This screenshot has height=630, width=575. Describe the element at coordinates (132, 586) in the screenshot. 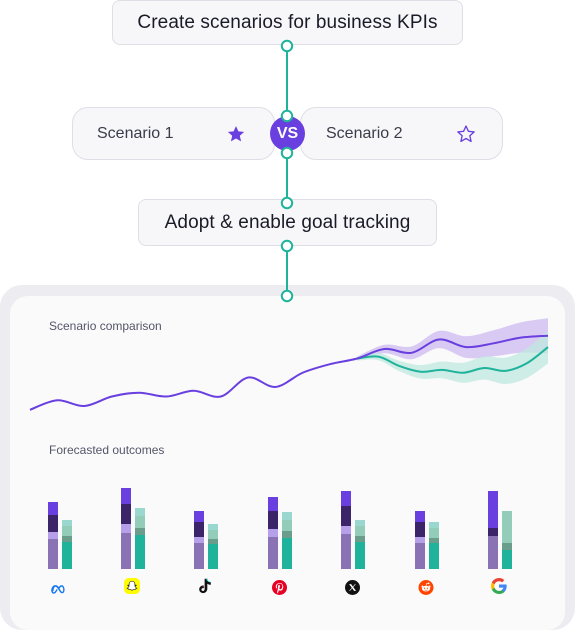

I see `snapchat-icon` at that location.